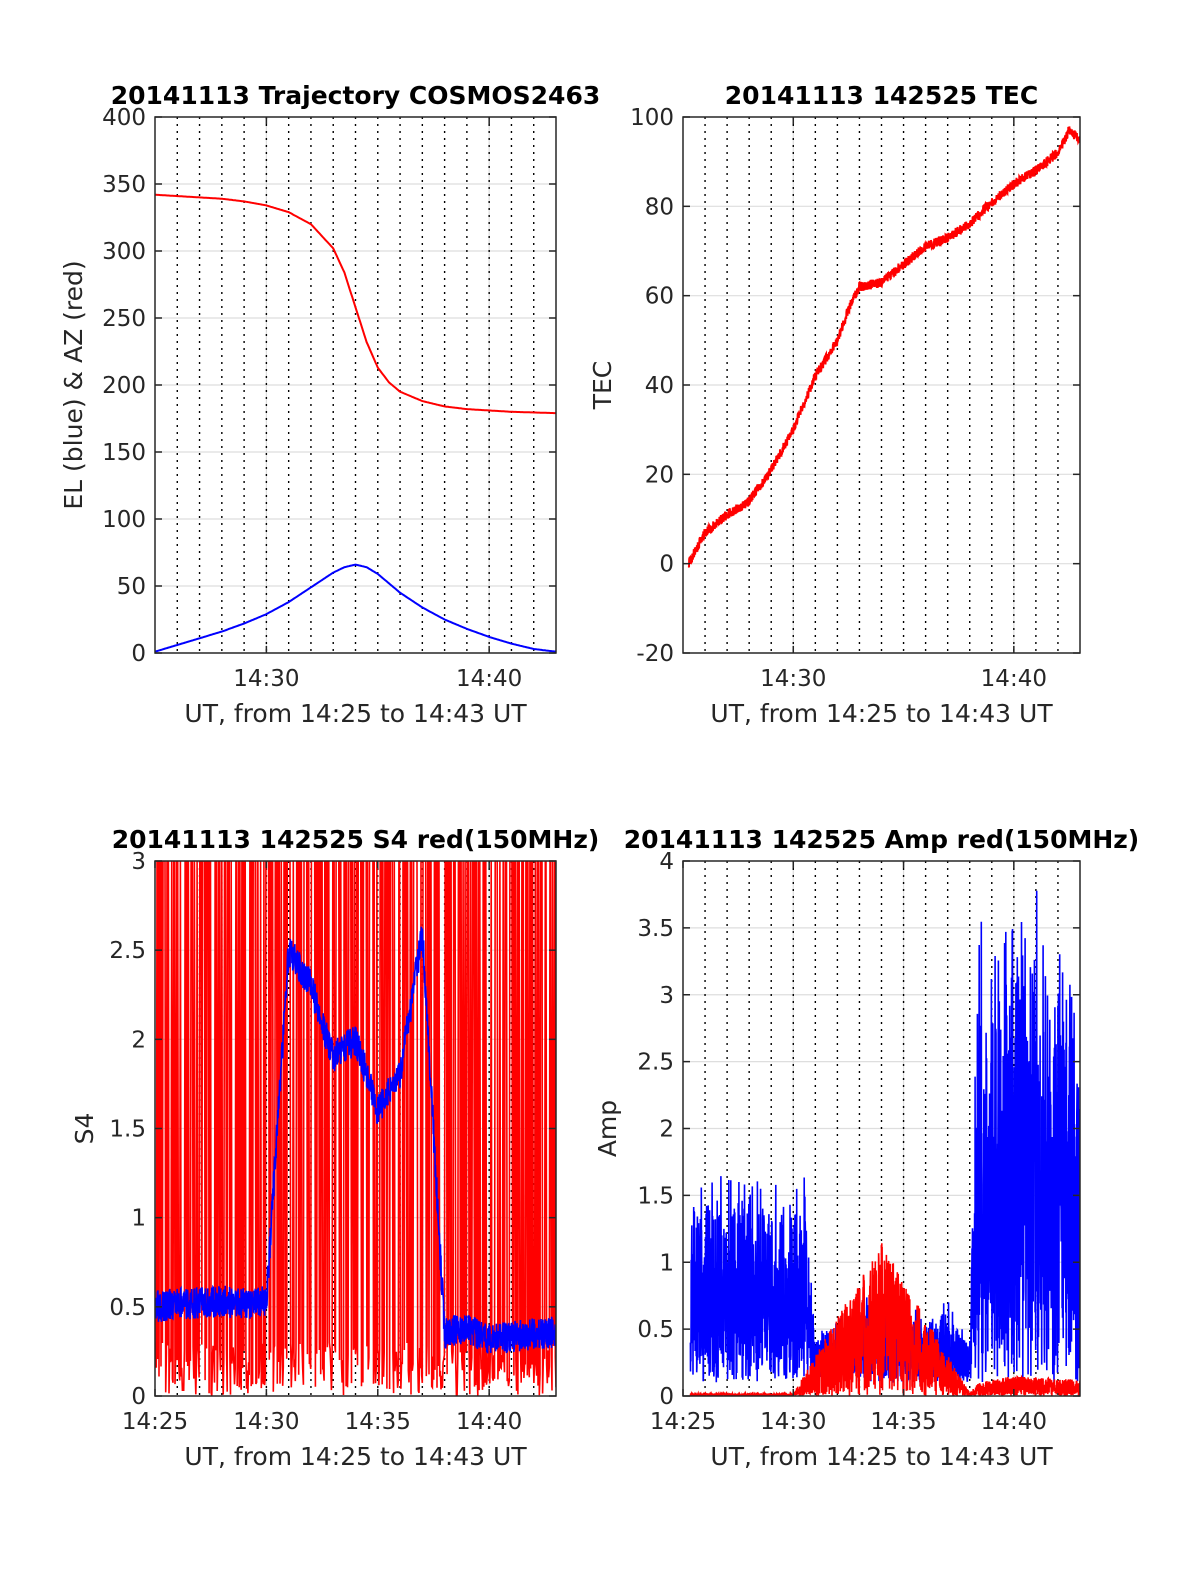 The width and height of the screenshot is (1200, 1575). I want to click on y-tick-label: 40, so click(659, 386).